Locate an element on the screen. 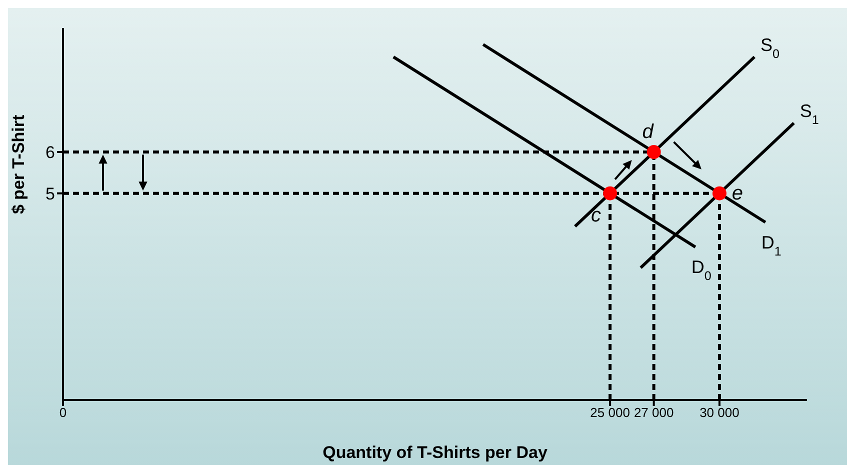 The height and width of the screenshot is (465, 847). y-tick-label: 5 is located at coordinates (50, 194).